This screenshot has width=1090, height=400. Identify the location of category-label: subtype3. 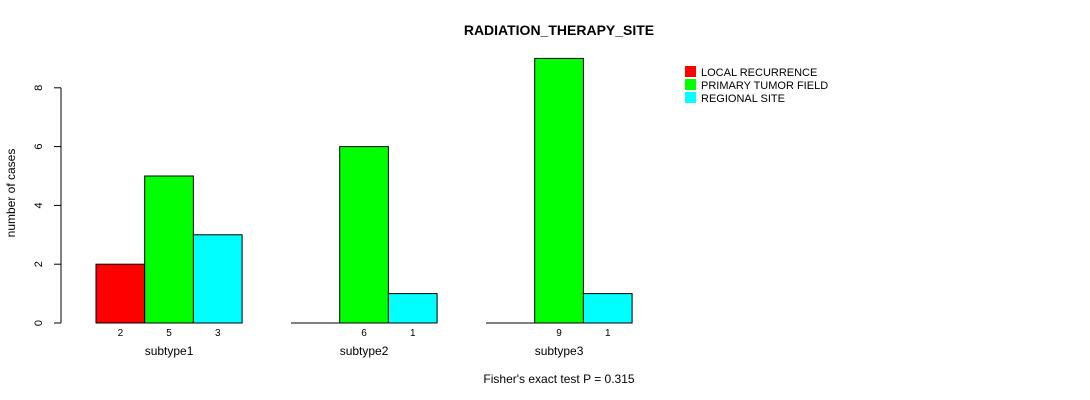
(559, 351).